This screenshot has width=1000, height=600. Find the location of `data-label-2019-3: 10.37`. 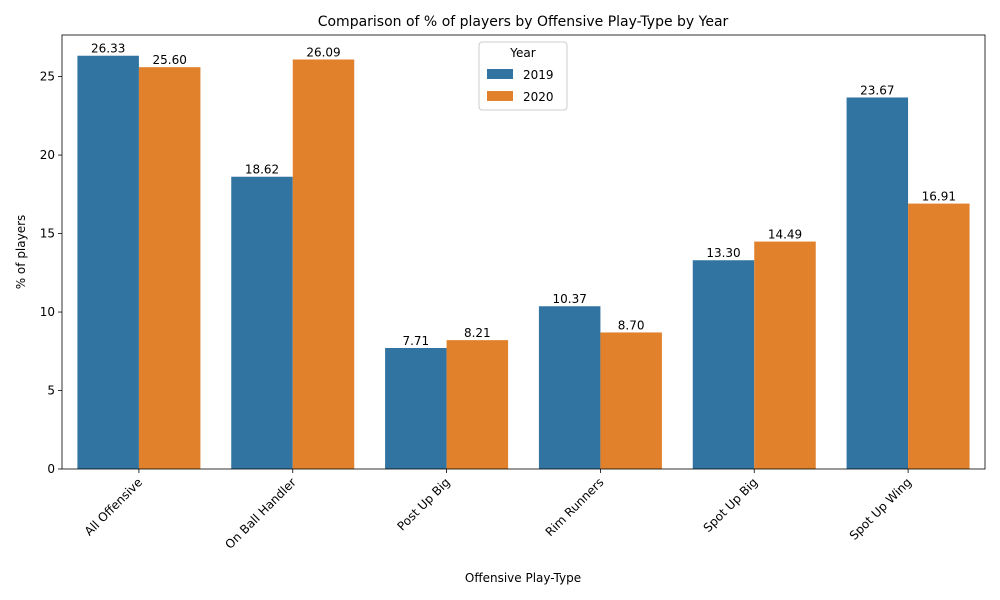

data-label-2019-3: 10.37 is located at coordinates (569, 299).